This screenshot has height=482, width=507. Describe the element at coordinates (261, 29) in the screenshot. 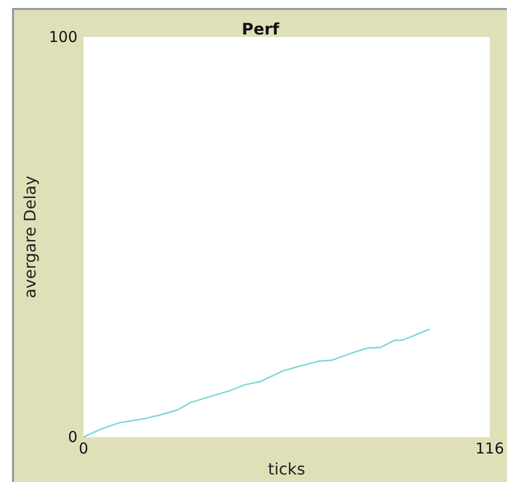

I see `chart-title: Perf` at that location.